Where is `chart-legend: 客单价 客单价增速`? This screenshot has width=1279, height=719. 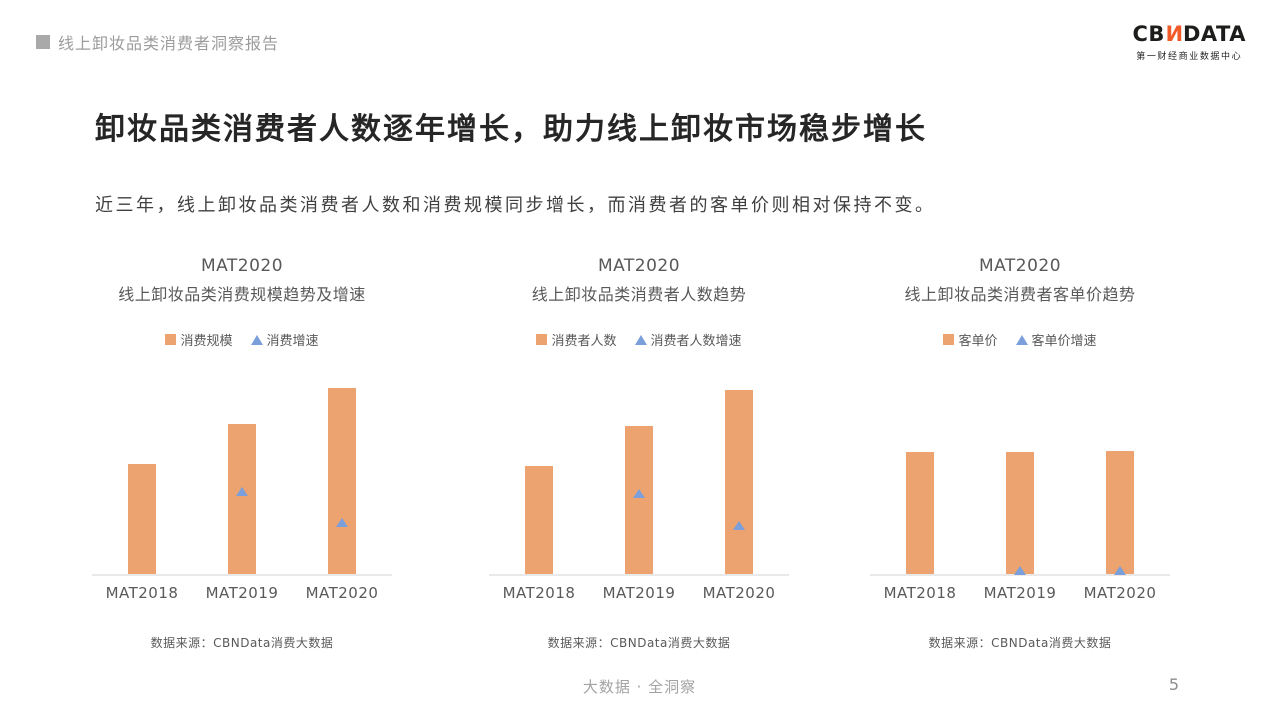 chart-legend: 客单价 客单价增速 is located at coordinates (1020, 339).